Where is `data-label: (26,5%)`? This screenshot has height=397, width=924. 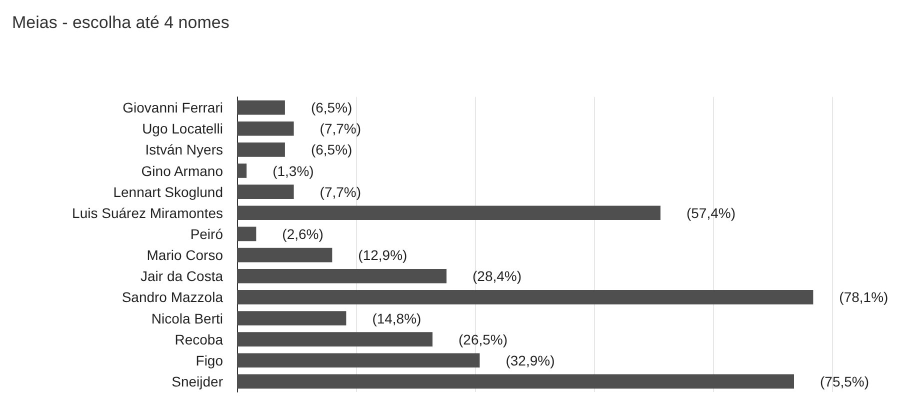 data-label: (26,5%) is located at coordinates (483, 339).